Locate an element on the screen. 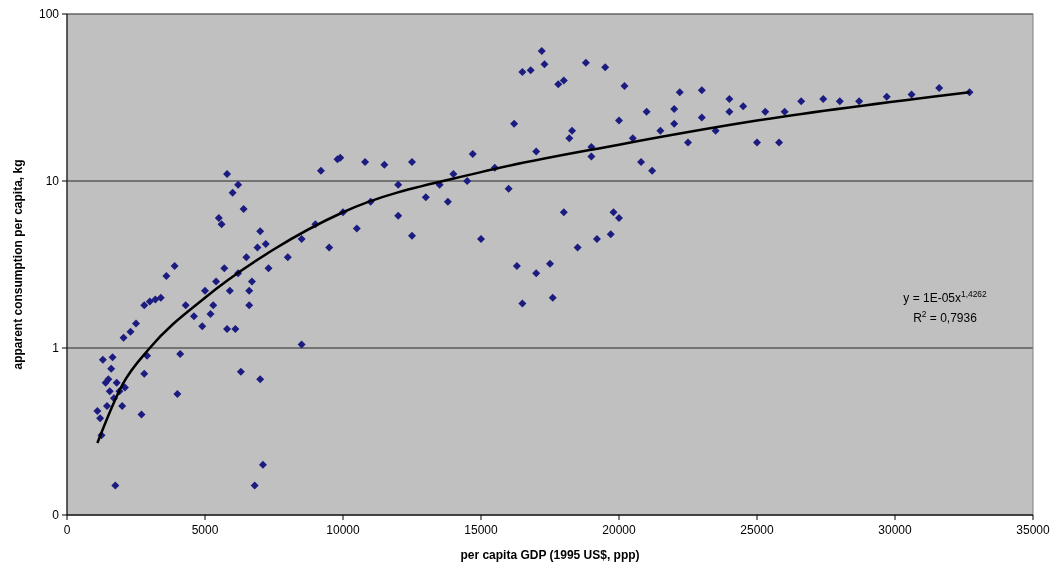  x-tick-label: 35000 is located at coordinates (1033, 530).